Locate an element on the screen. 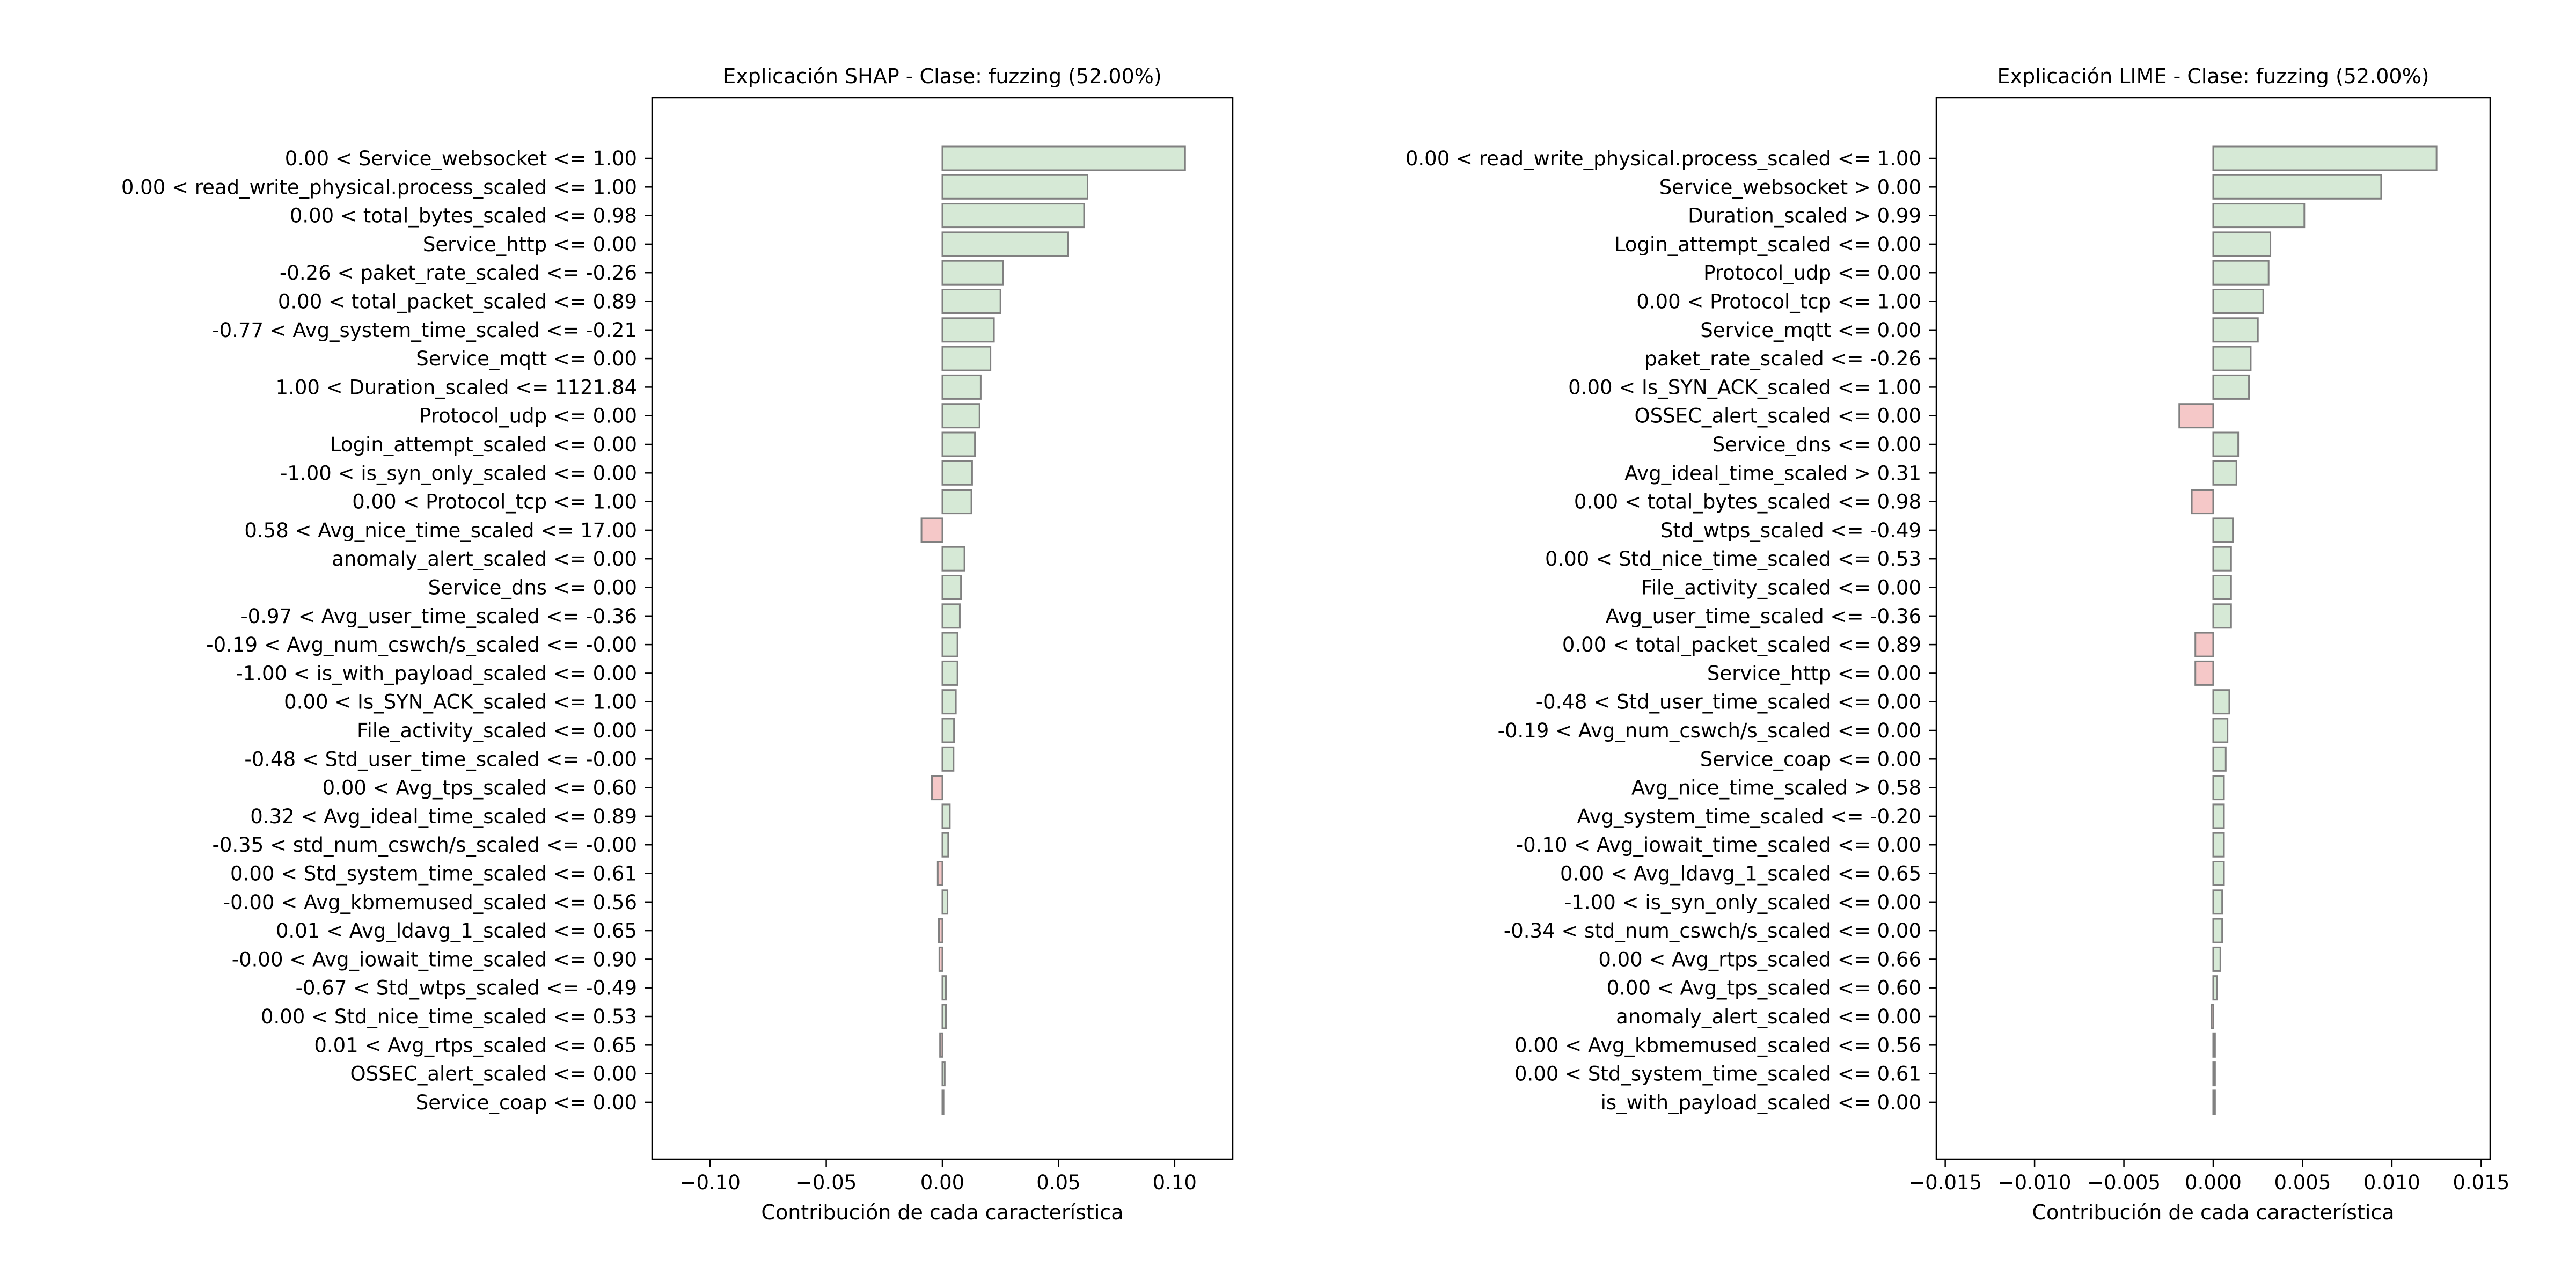  shap-category-label: 0.00 < Service_websocket <= 1.00 is located at coordinates (461, 158).